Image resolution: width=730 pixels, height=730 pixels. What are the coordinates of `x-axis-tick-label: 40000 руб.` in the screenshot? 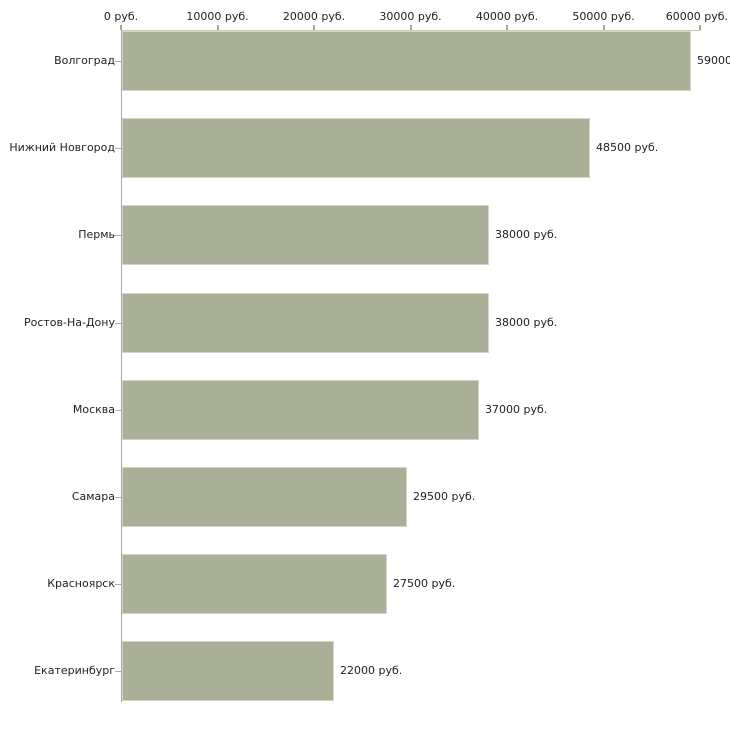 It's located at (507, 16).